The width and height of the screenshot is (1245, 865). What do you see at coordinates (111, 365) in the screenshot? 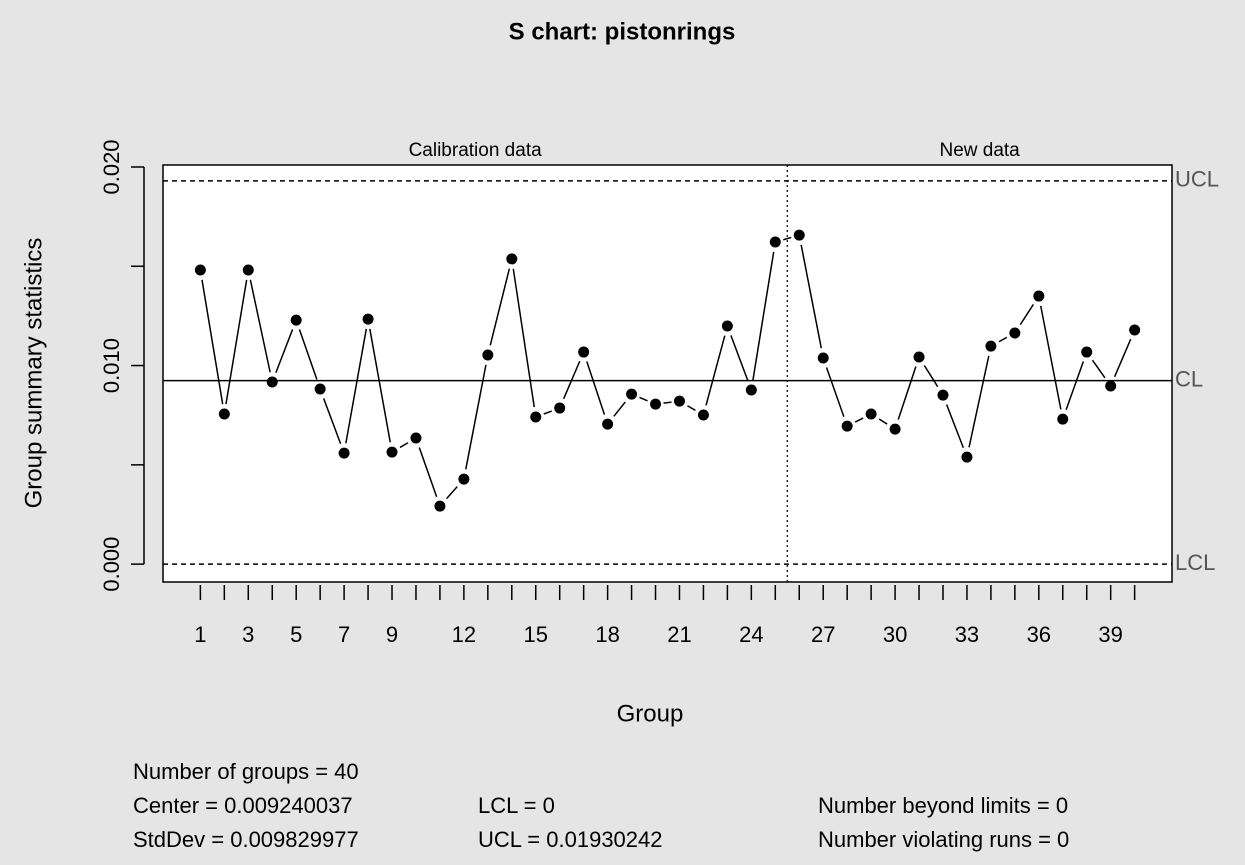
I see `y-tick-label: 0.010` at bounding box center [111, 365].